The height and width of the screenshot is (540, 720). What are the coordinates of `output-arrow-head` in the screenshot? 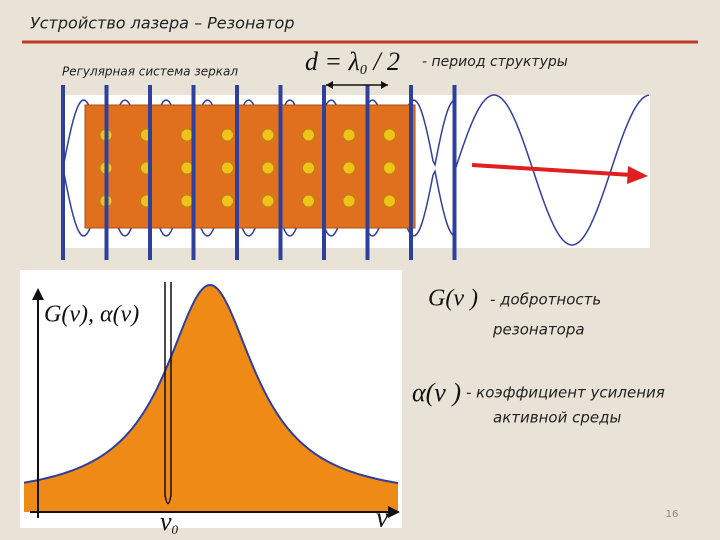 It's located at (637, 175).